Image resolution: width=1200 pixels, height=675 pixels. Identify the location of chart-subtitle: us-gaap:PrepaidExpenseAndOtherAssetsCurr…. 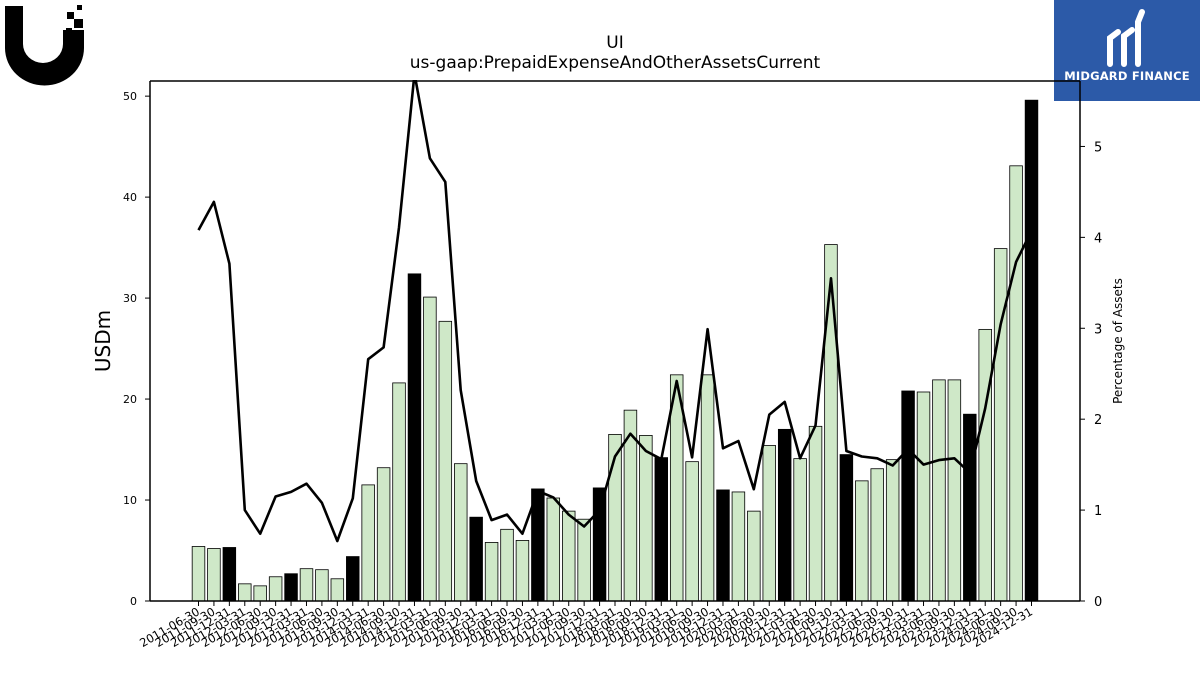
(615, 63).